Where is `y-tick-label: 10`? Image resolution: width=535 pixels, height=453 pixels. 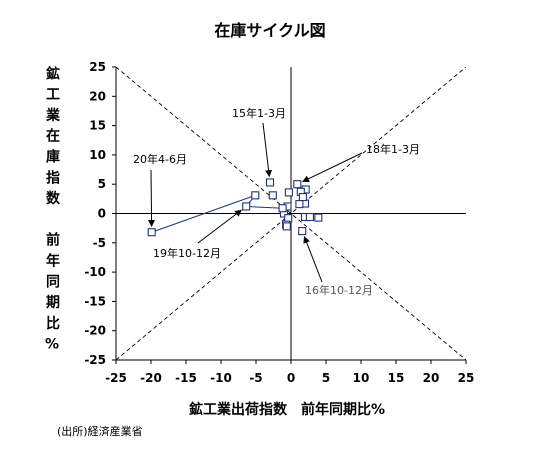
y-tick-label: 10 is located at coordinates (97, 155).